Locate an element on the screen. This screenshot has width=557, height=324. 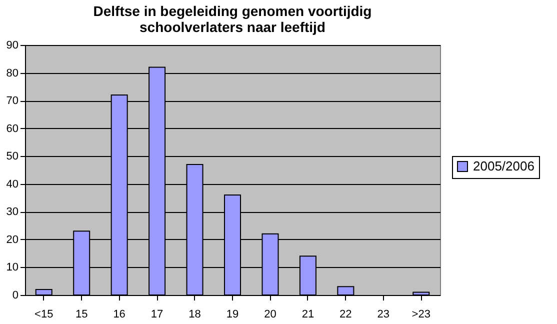
y-tick-label: 10 is located at coordinates (12, 268).